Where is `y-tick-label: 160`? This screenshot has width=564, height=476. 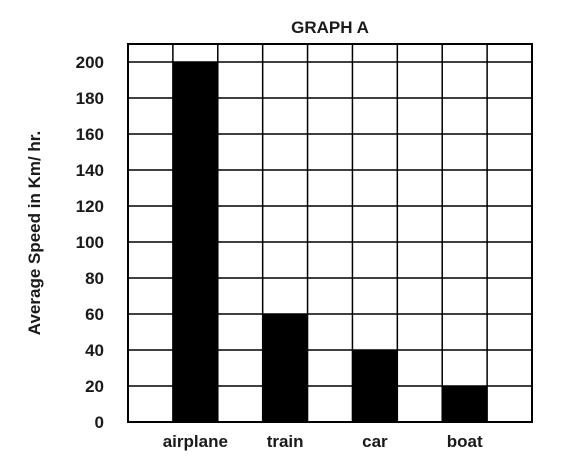
y-tick-label: 160 is located at coordinates (90, 134).